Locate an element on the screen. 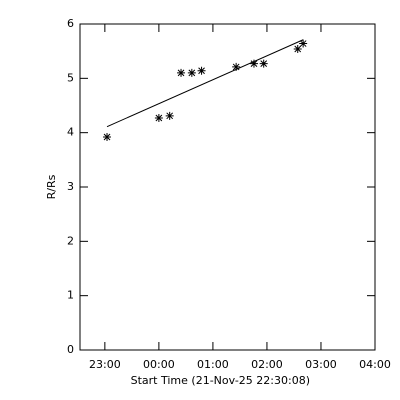 This screenshot has width=400, height=400. x-tick-label: 01:00 is located at coordinates (213, 364).